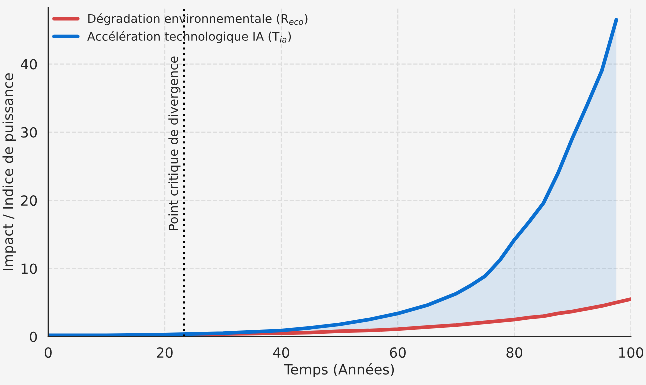 Image resolution: width=646 pixels, height=385 pixels. I want to click on y-tick-label: 0, so click(34, 337).